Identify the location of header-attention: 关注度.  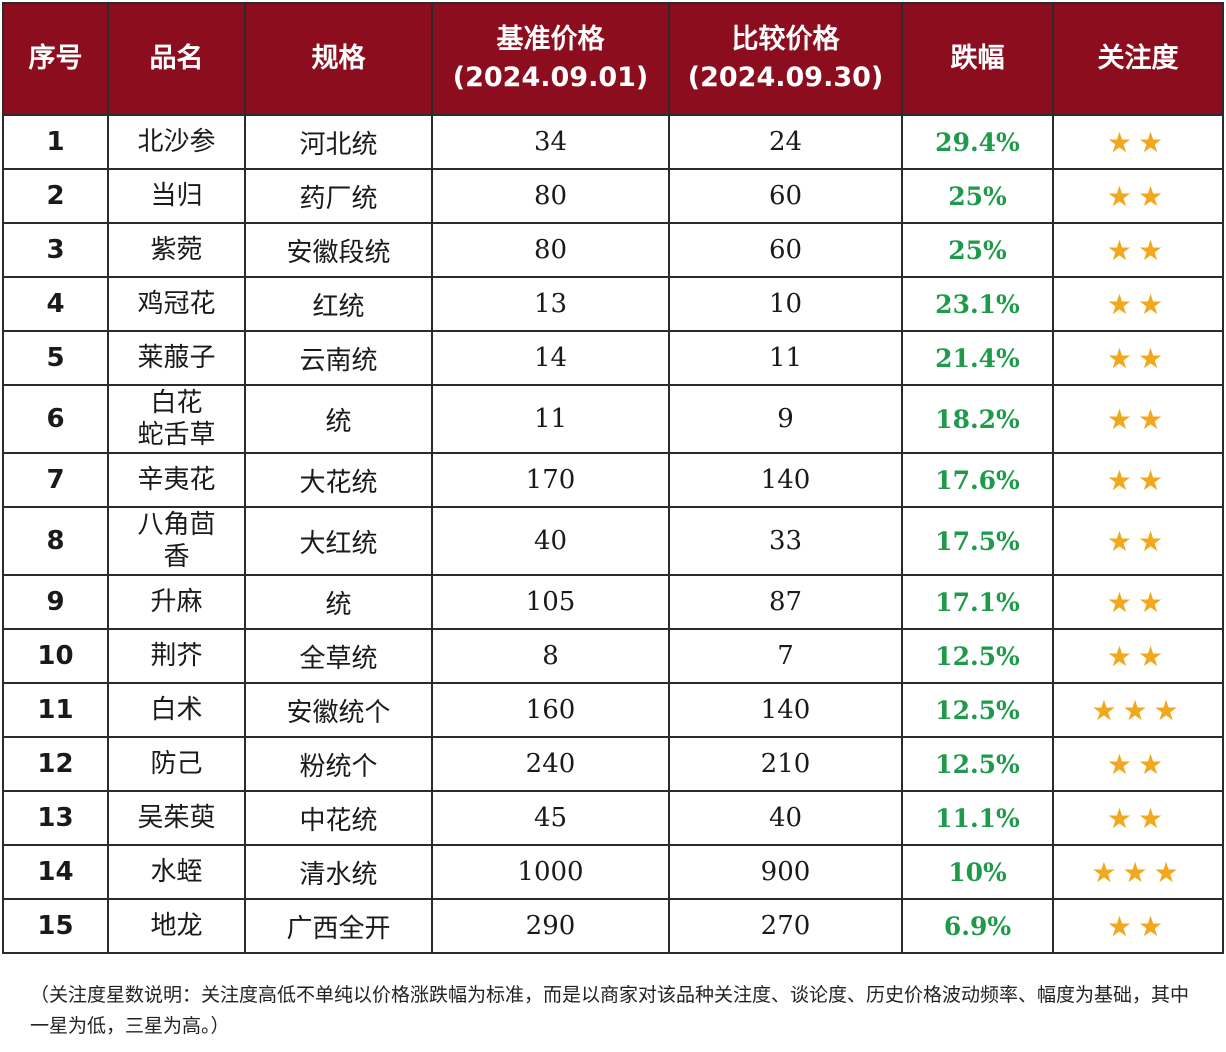
(1138, 59).